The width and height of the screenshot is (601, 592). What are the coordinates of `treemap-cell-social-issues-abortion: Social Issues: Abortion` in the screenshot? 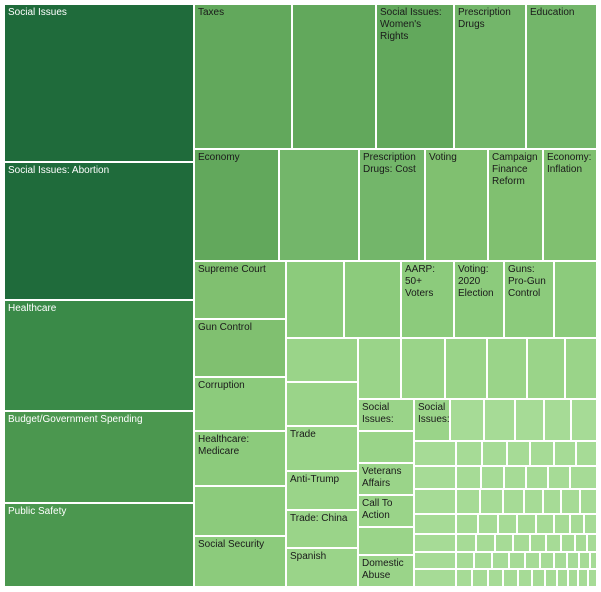 It's located at (99, 231).